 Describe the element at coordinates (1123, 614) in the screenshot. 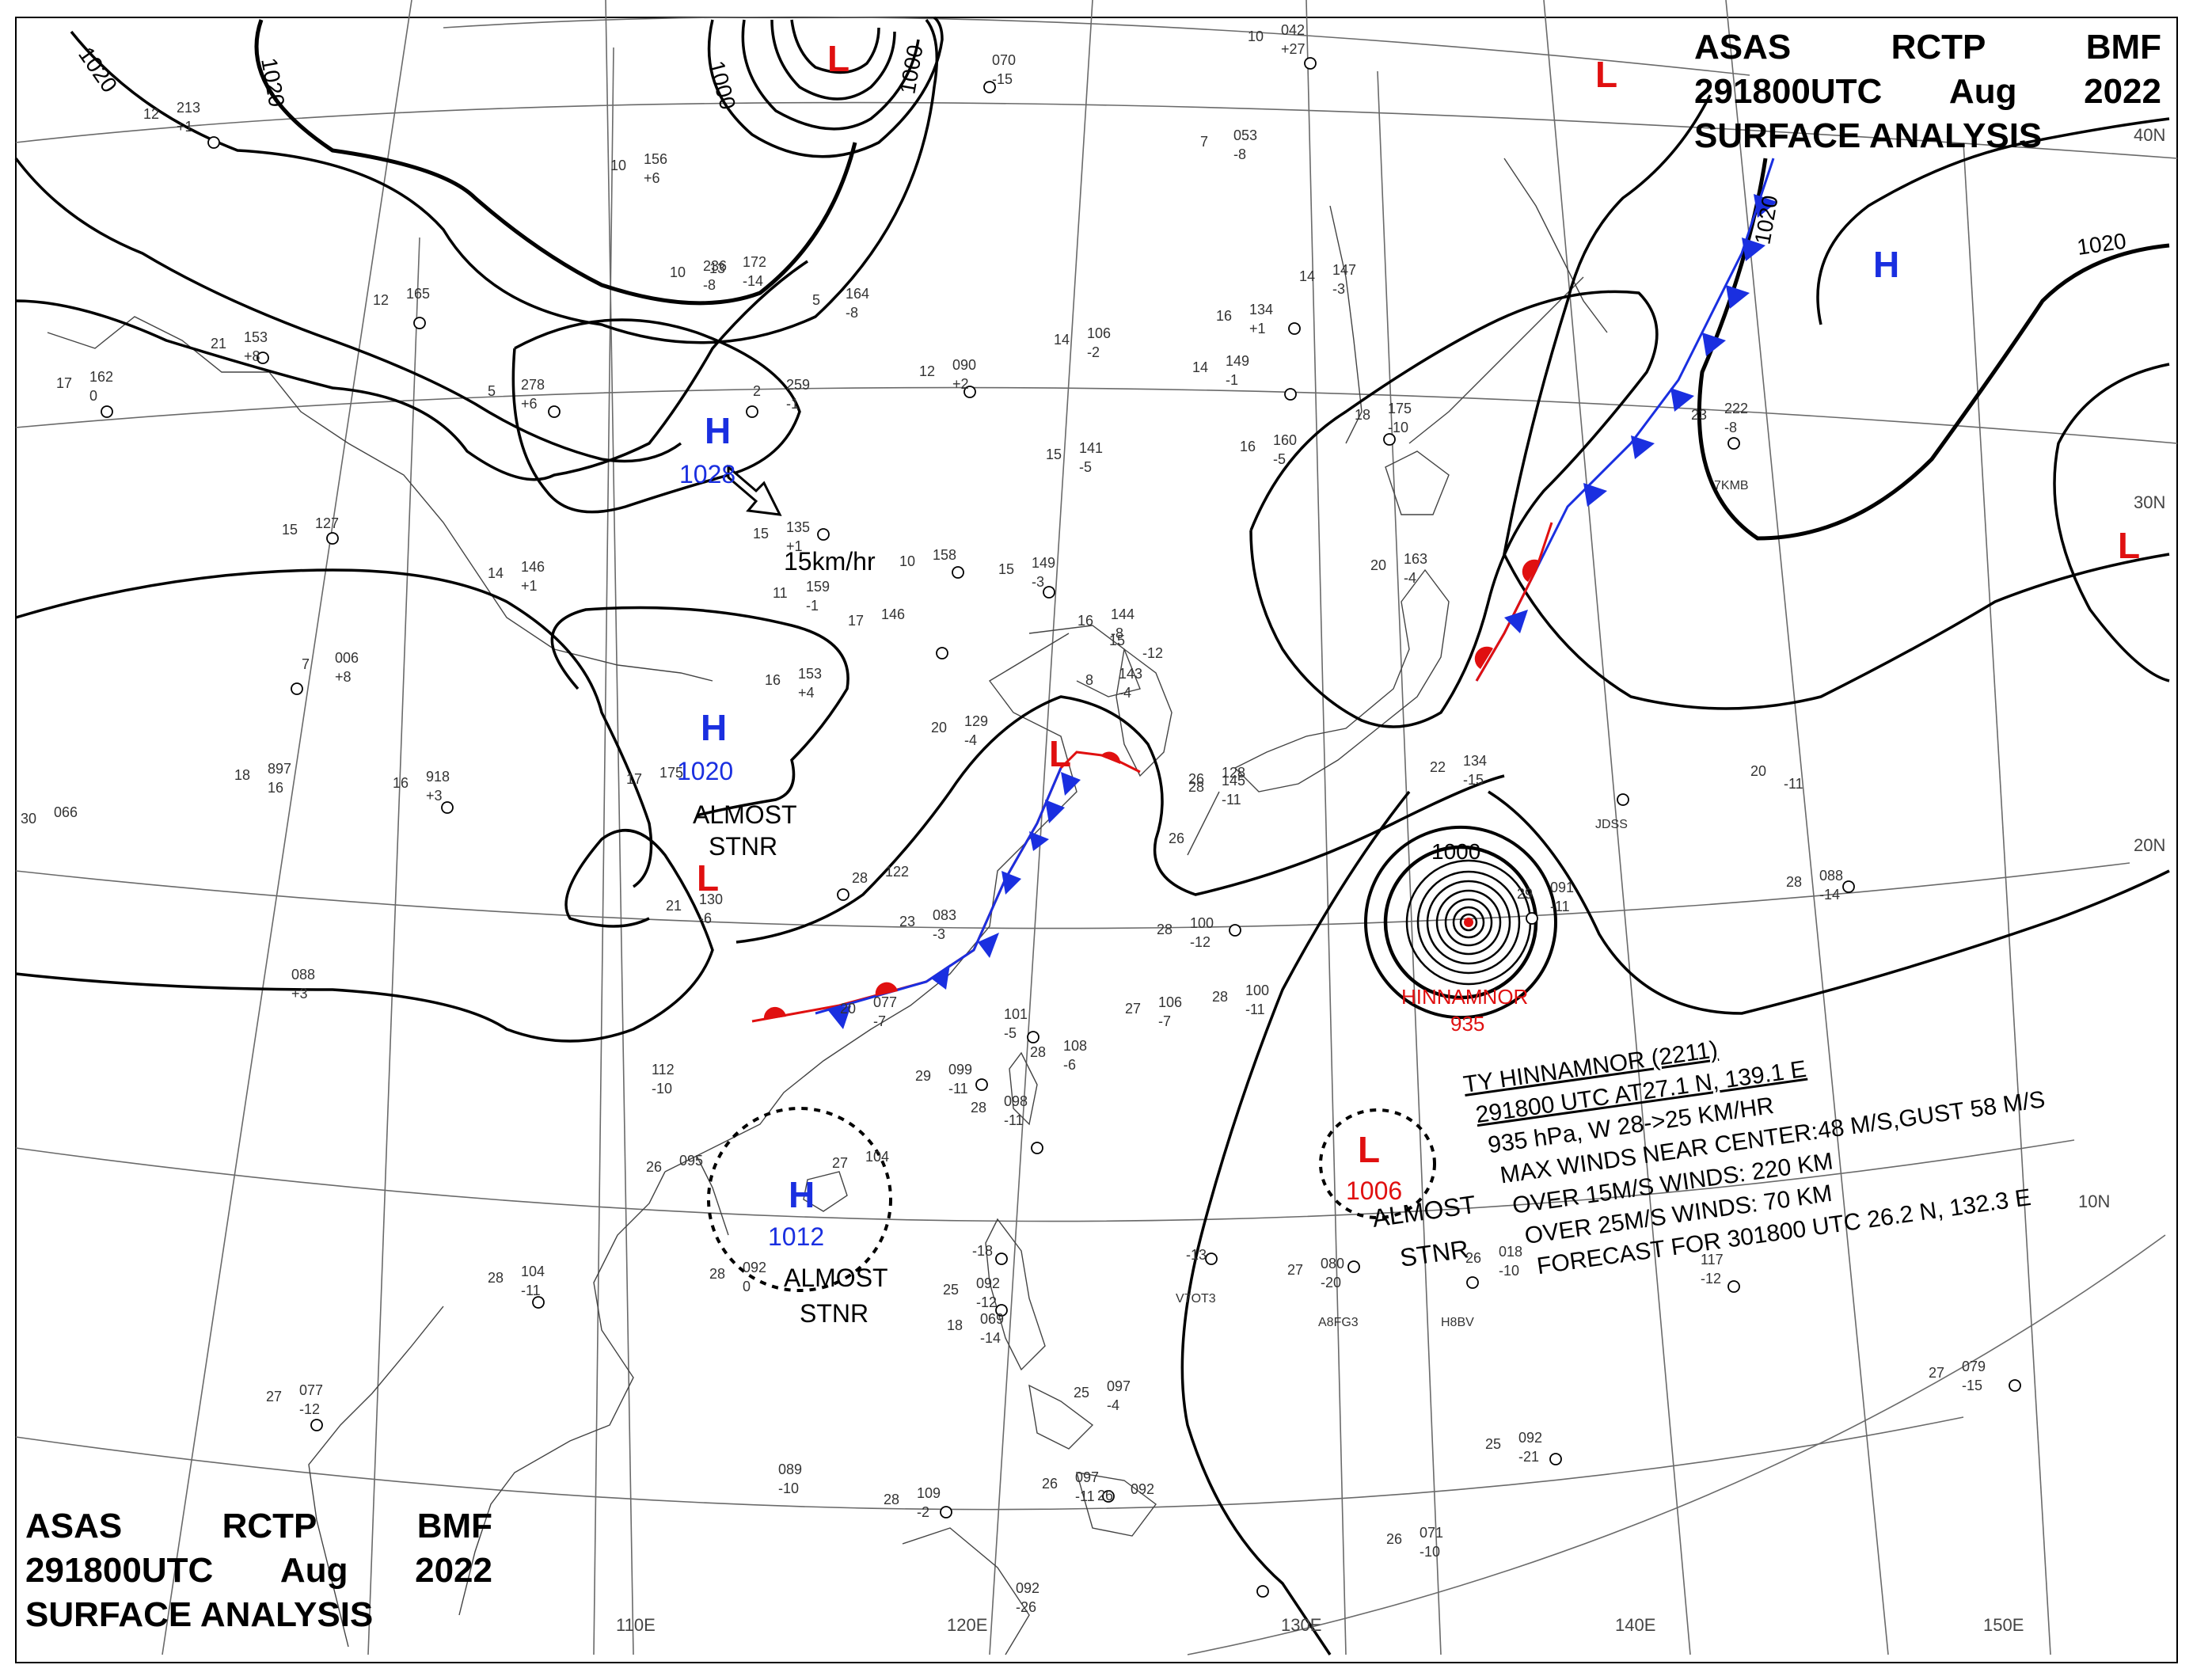

I see `station-pressure: 144` at that location.